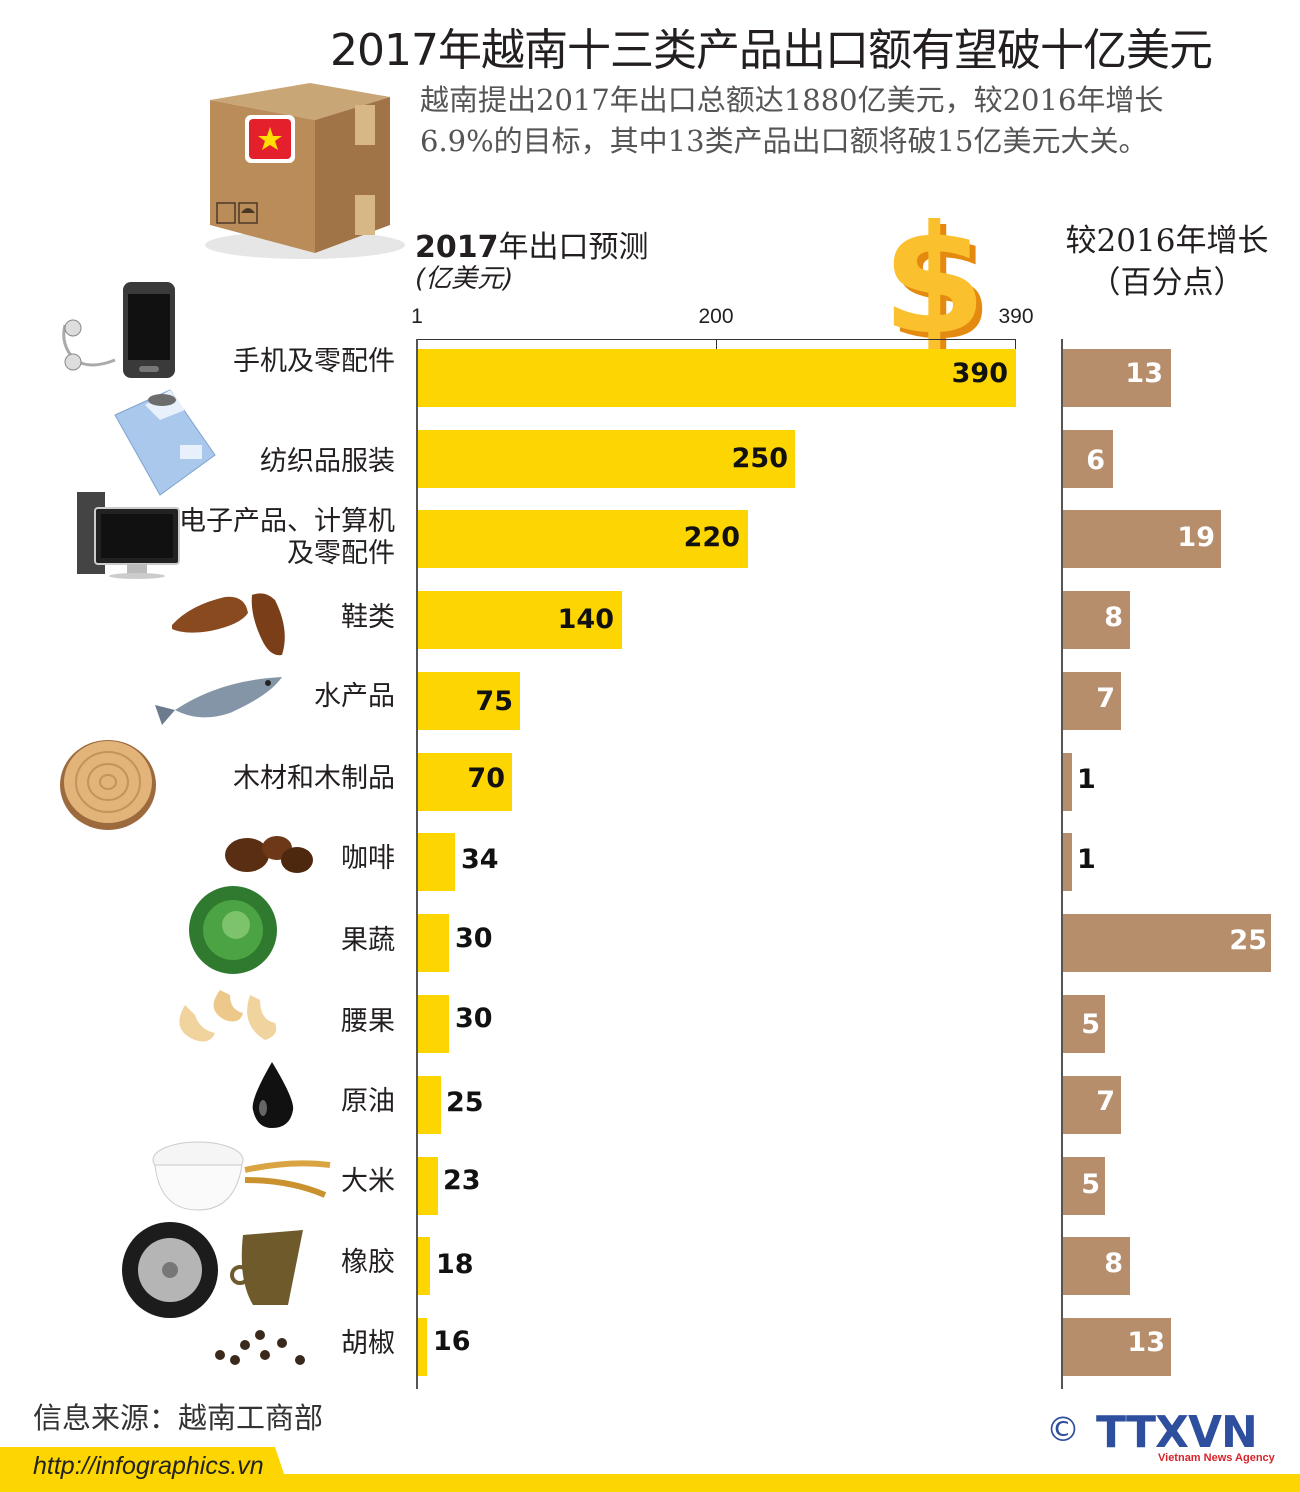 This screenshot has width=1300, height=1492. What do you see at coordinates (314, 778) in the screenshot?
I see `row-label: 木材和木制品` at bounding box center [314, 778].